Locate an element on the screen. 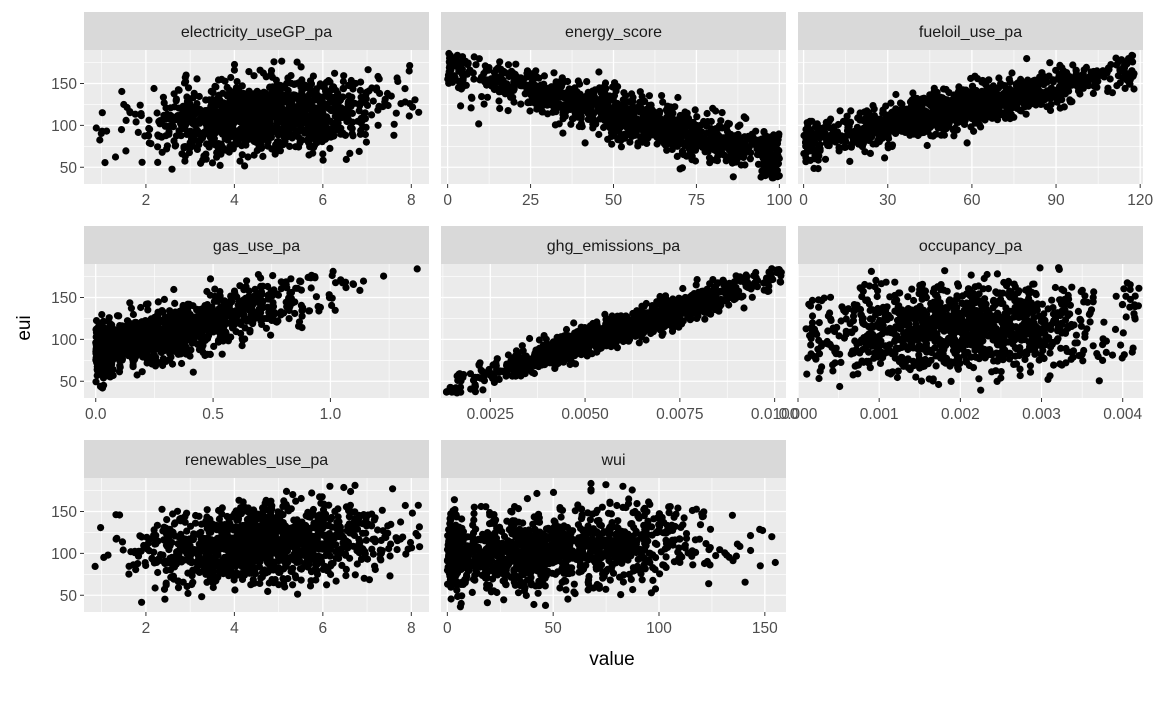 This screenshot has width=1155, height=713. x-tick-label: 8 is located at coordinates (411, 200).